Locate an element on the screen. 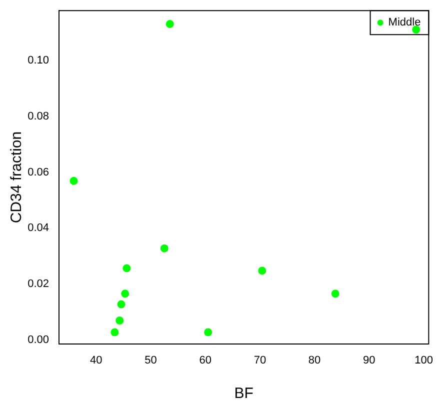 This screenshot has height=407, width=437. legend-label: Middle is located at coordinates (404, 22).